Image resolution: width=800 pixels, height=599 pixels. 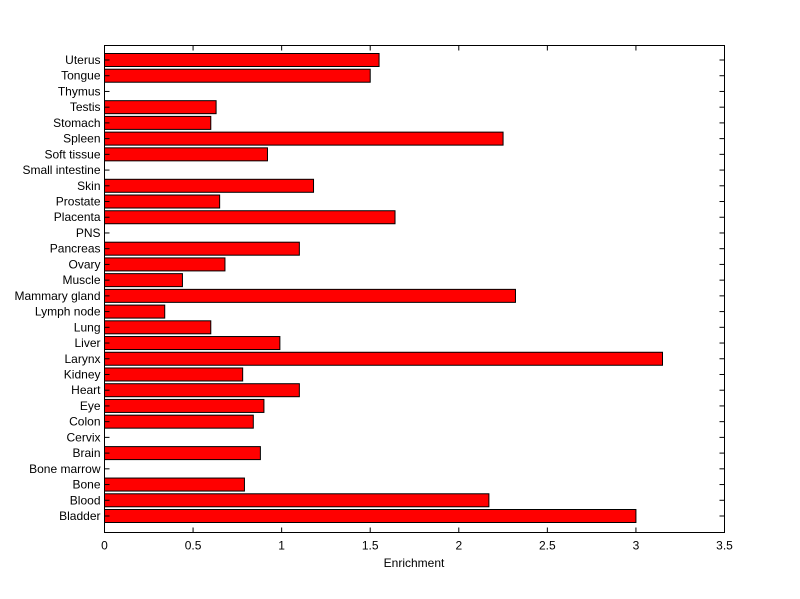 What do you see at coordinates (160, 107) in the screenshot?
I see `bar-testis` at bounding box center [160, 107].